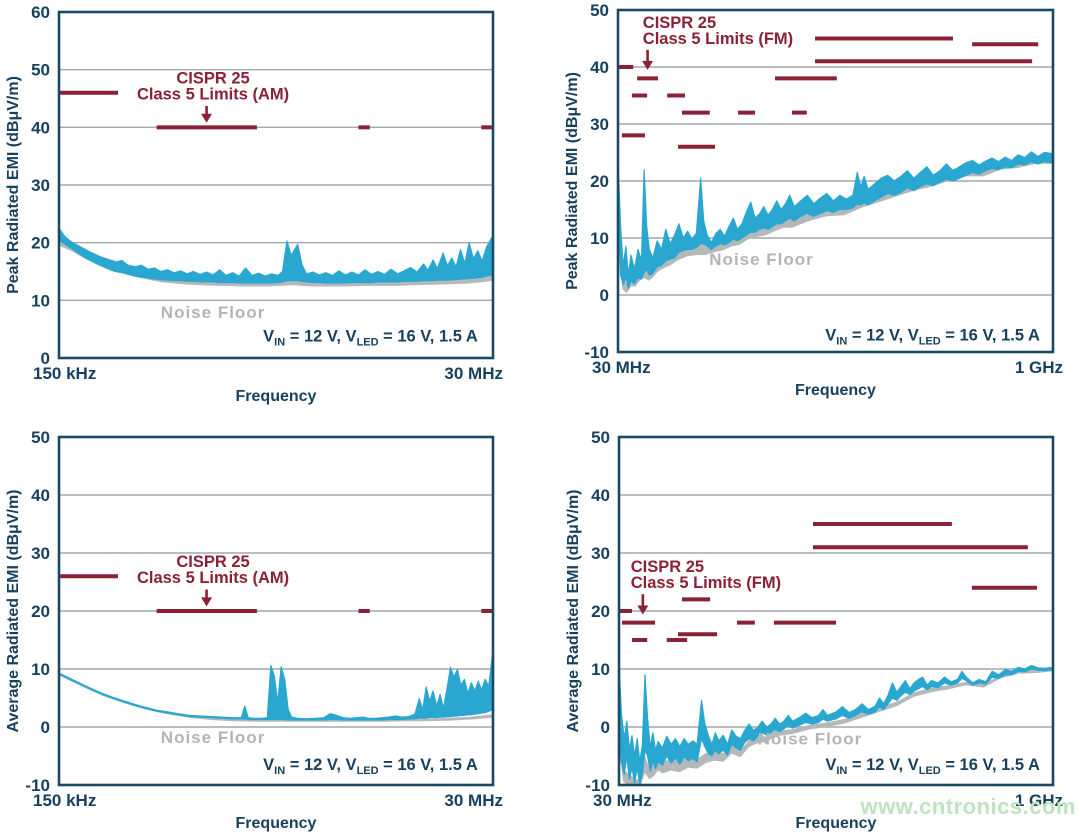 The image size is (1080, 832). I want to click on watermark: www.cntronics.com, so click(968, 806).